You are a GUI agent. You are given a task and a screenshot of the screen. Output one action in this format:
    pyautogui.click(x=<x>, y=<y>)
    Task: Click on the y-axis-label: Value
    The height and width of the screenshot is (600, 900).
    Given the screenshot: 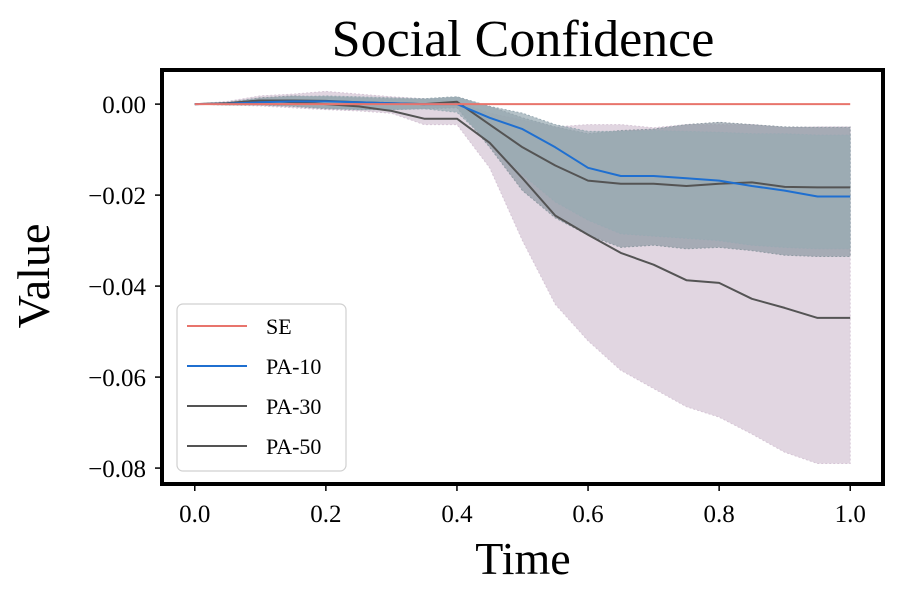 What is the action you would take?
    pyautogui.click(x=33, y=276)
    